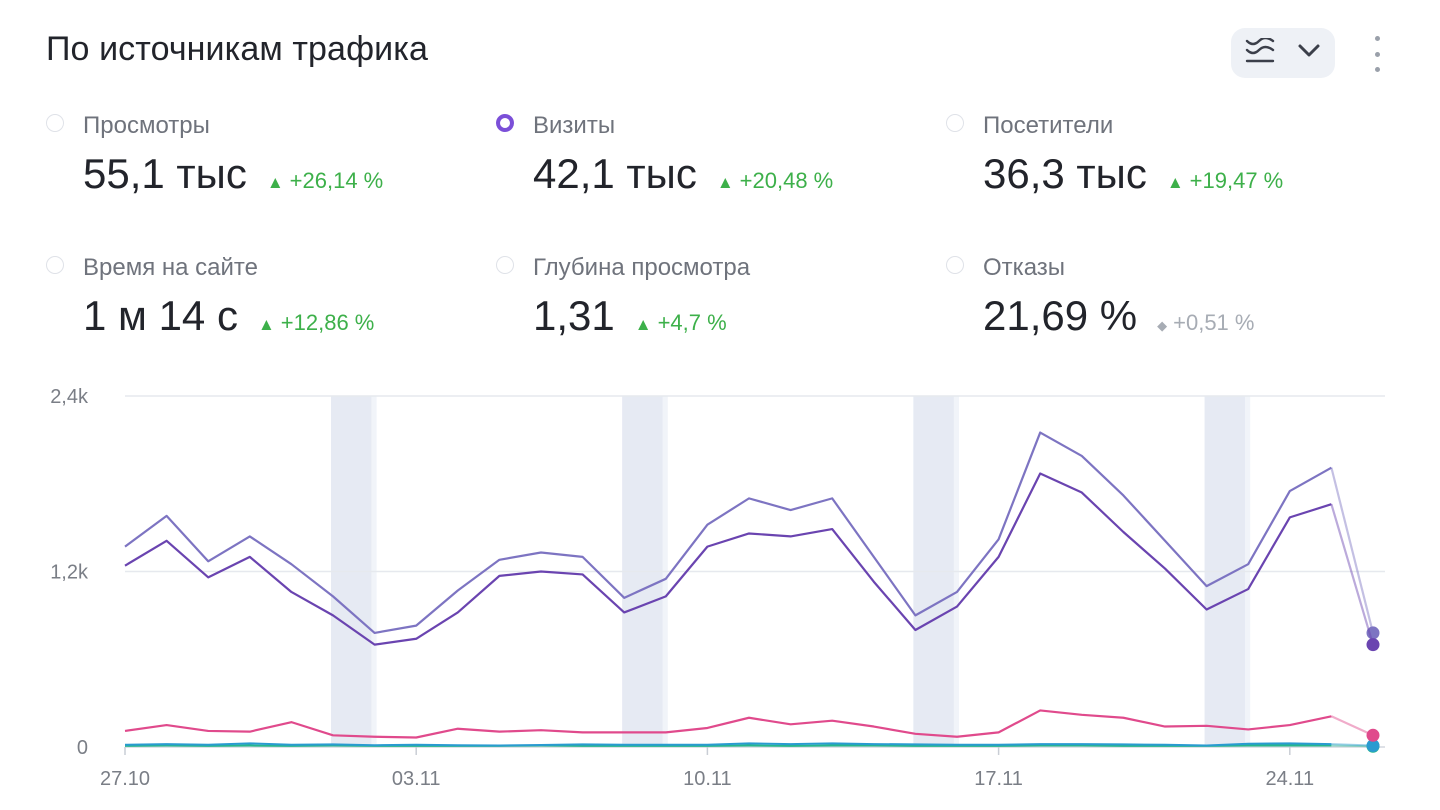 The image size is (1440, 810). I want to click on metric-value: 1 м 14 с ▲ +12,86 %, so click(229, 315).